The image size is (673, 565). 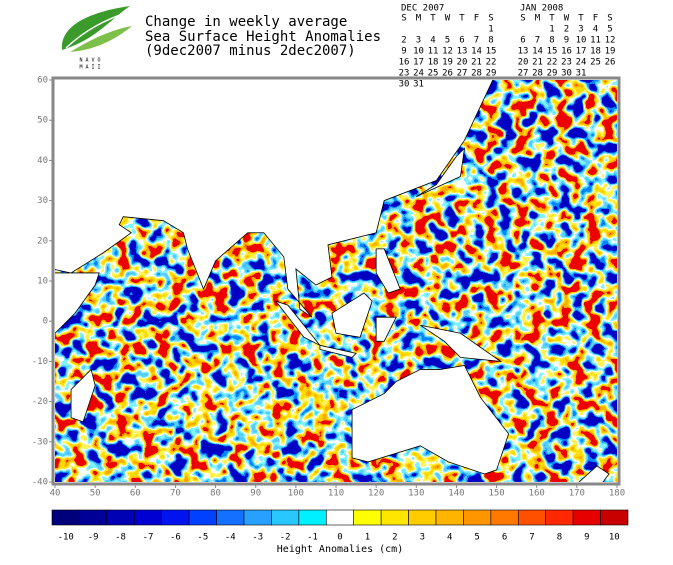 What do you see at coordinates (394, 538) in the screenshot?
I see `colorbar-label: 2` at bounding box center [394, 538].